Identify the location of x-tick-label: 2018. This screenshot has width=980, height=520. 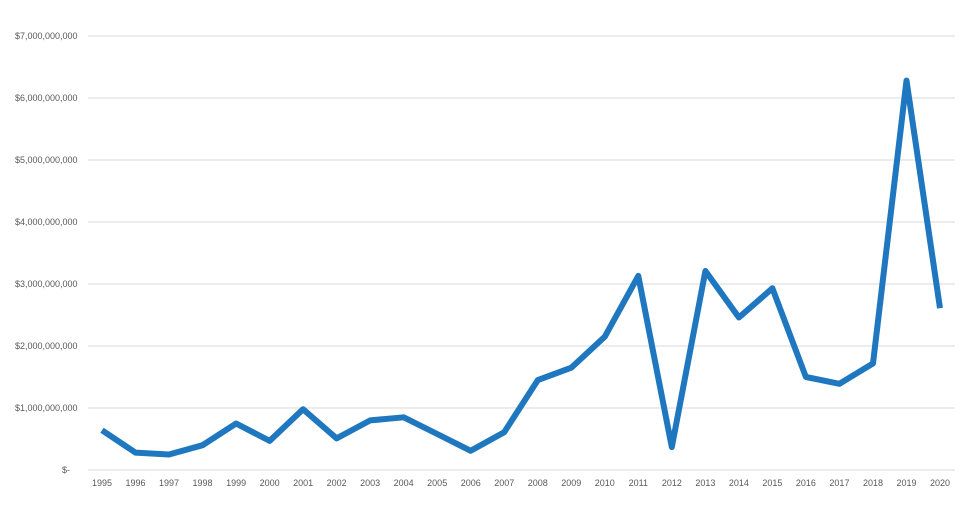
(873, 483).